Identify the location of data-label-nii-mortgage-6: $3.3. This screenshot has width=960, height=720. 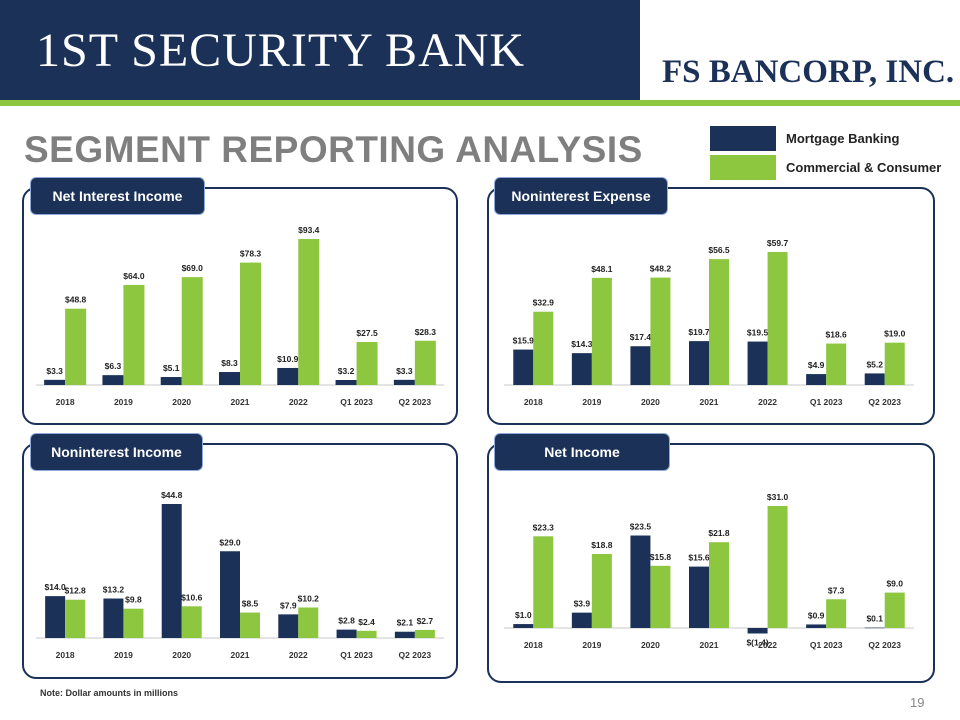
(404, 371).